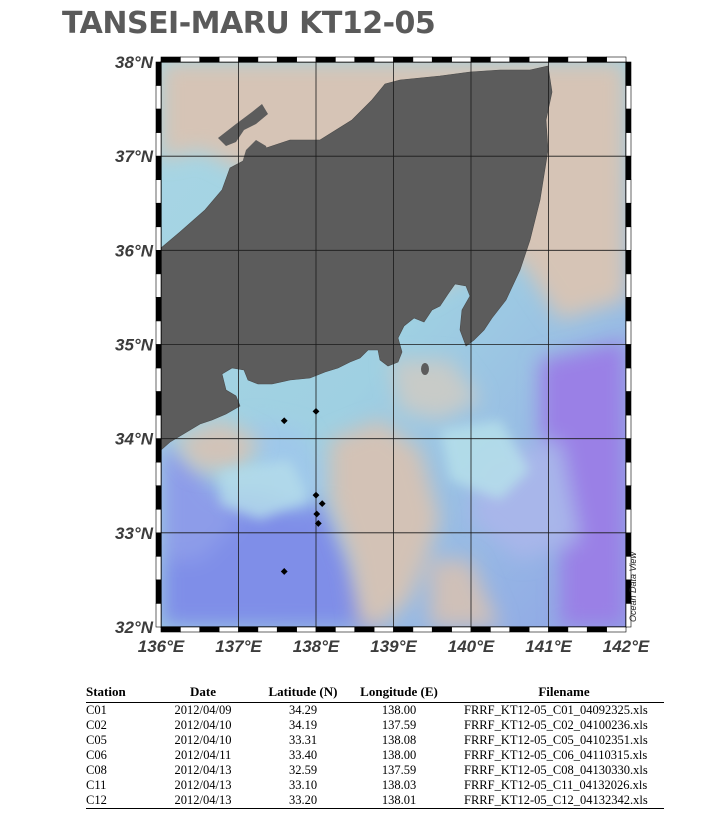 This screenshot has height=838, width=711. Describe the element at coordinates (322, 504) in the screenshot. I see `station-marker-c05` at that location.